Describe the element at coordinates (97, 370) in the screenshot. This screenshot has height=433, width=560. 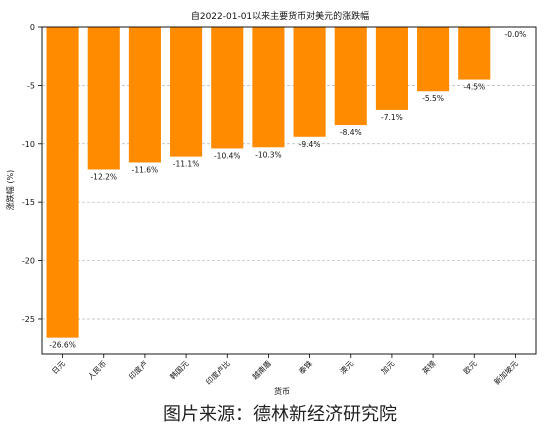
I see `x-tick-label: 人民币` at that location.